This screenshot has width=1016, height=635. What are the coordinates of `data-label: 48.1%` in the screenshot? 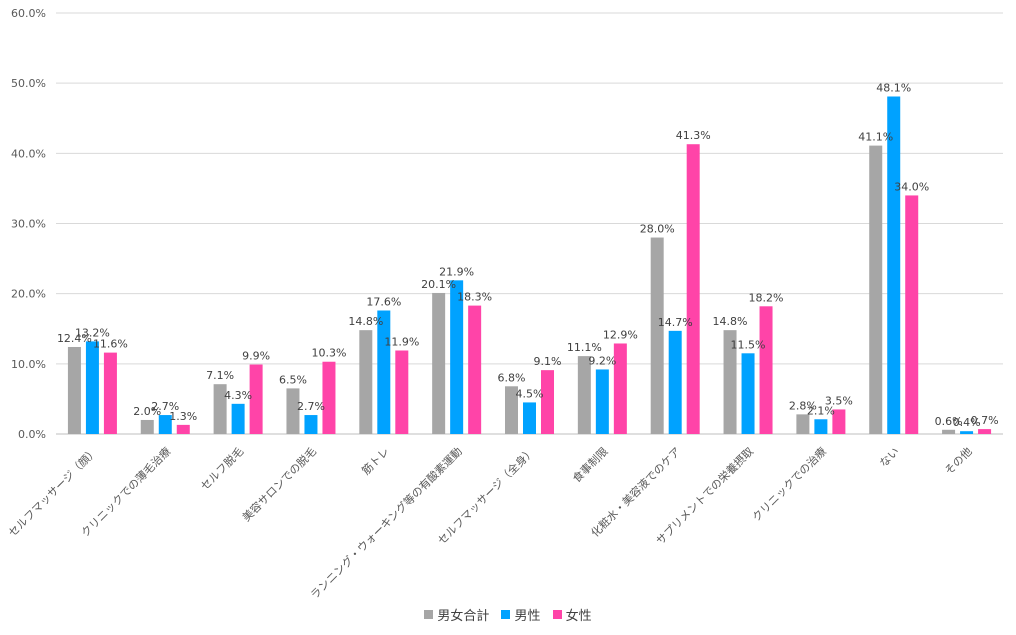 It's located at (893, 87).